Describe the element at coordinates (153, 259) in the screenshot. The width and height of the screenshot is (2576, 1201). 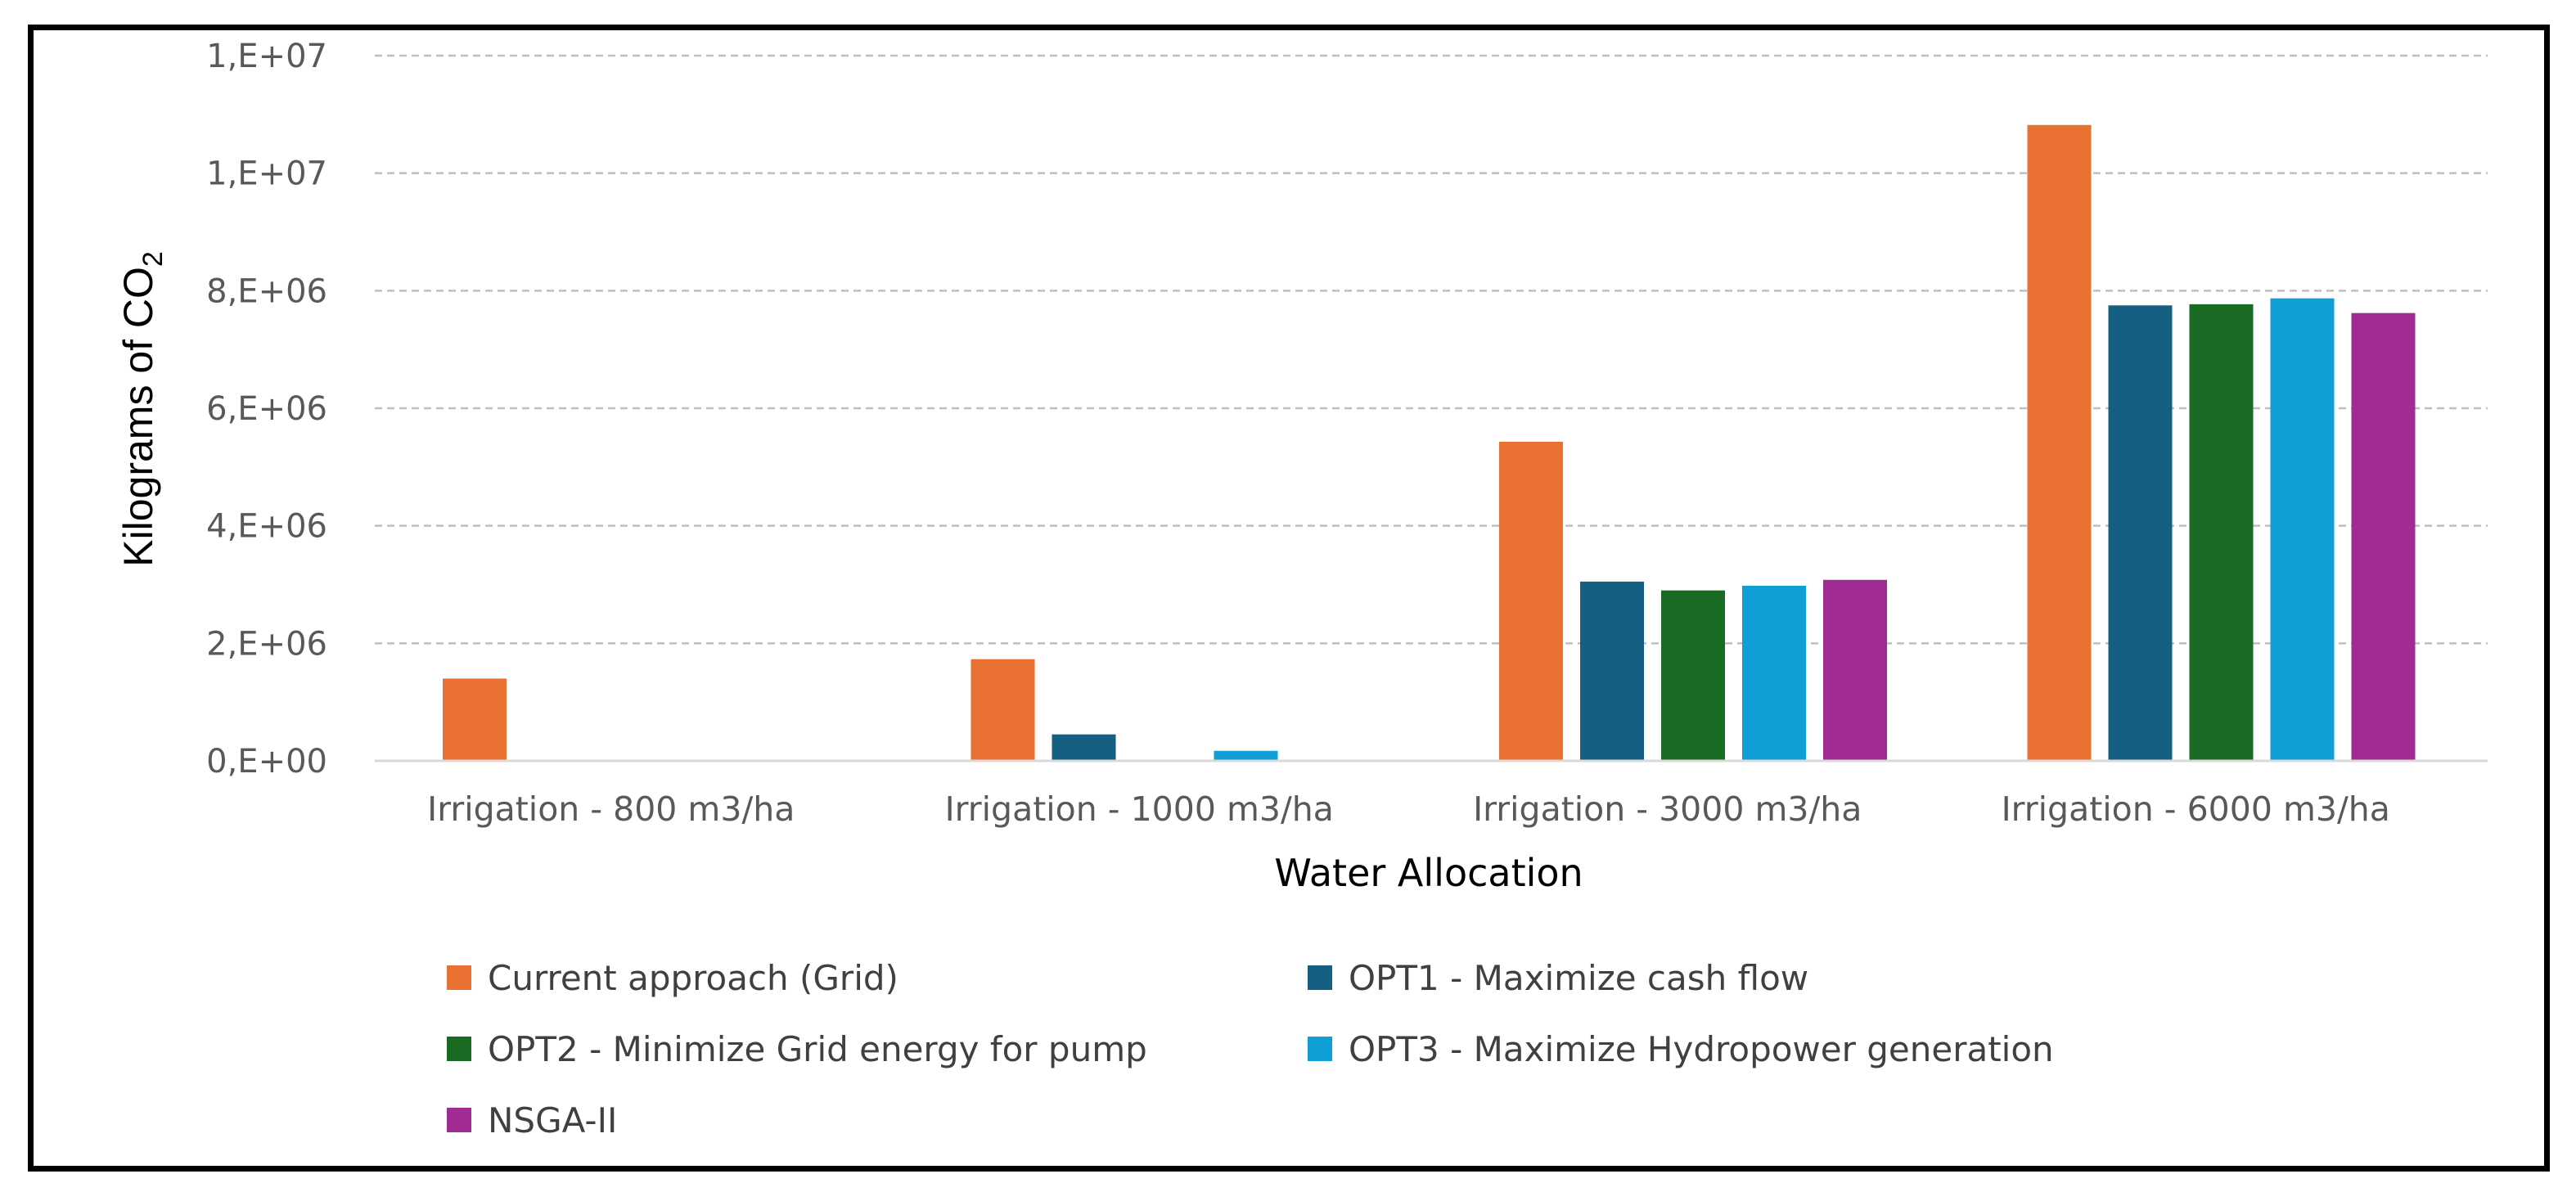
I see `y-axis-title-subscript: 2` at that location.